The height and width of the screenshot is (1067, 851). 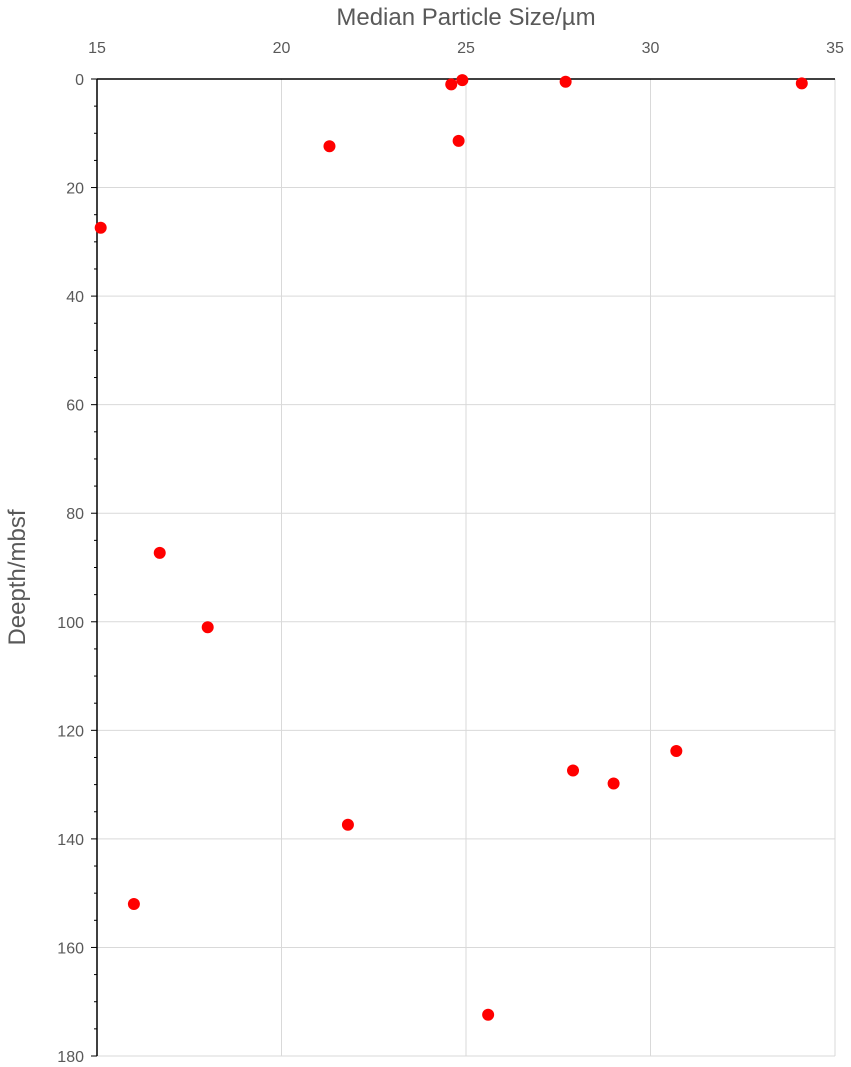 What do you see at coordinates (75, 406) in the screenshot?
I see `y-tick-label: 60` at bounding box center [75, 406].